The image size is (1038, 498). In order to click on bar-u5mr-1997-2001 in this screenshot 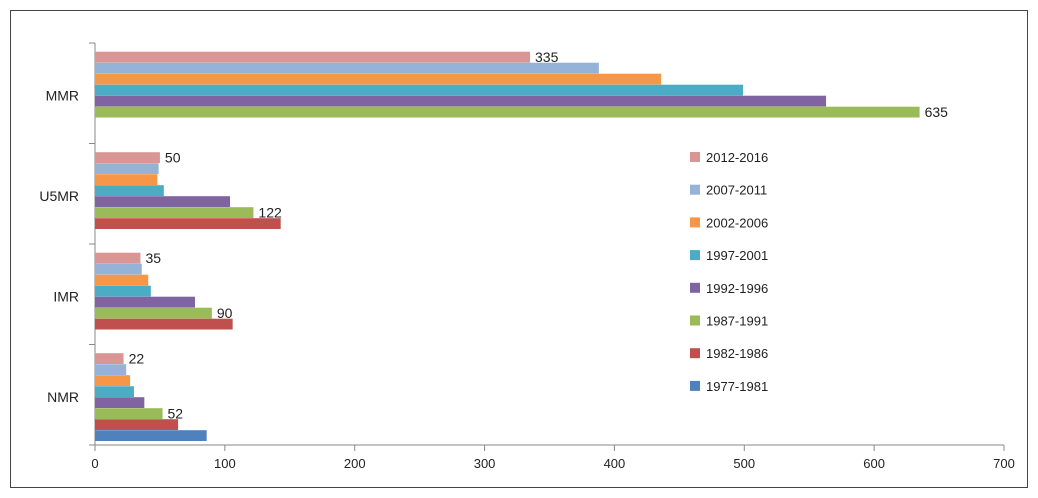, I will do `click(129, 190)`.